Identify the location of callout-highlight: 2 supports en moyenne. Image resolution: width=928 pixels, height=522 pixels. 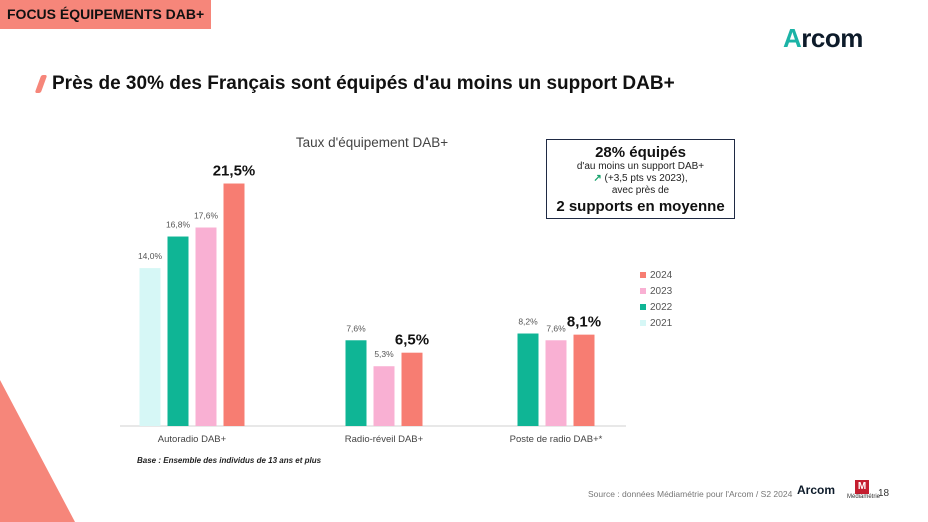
(640, 206).